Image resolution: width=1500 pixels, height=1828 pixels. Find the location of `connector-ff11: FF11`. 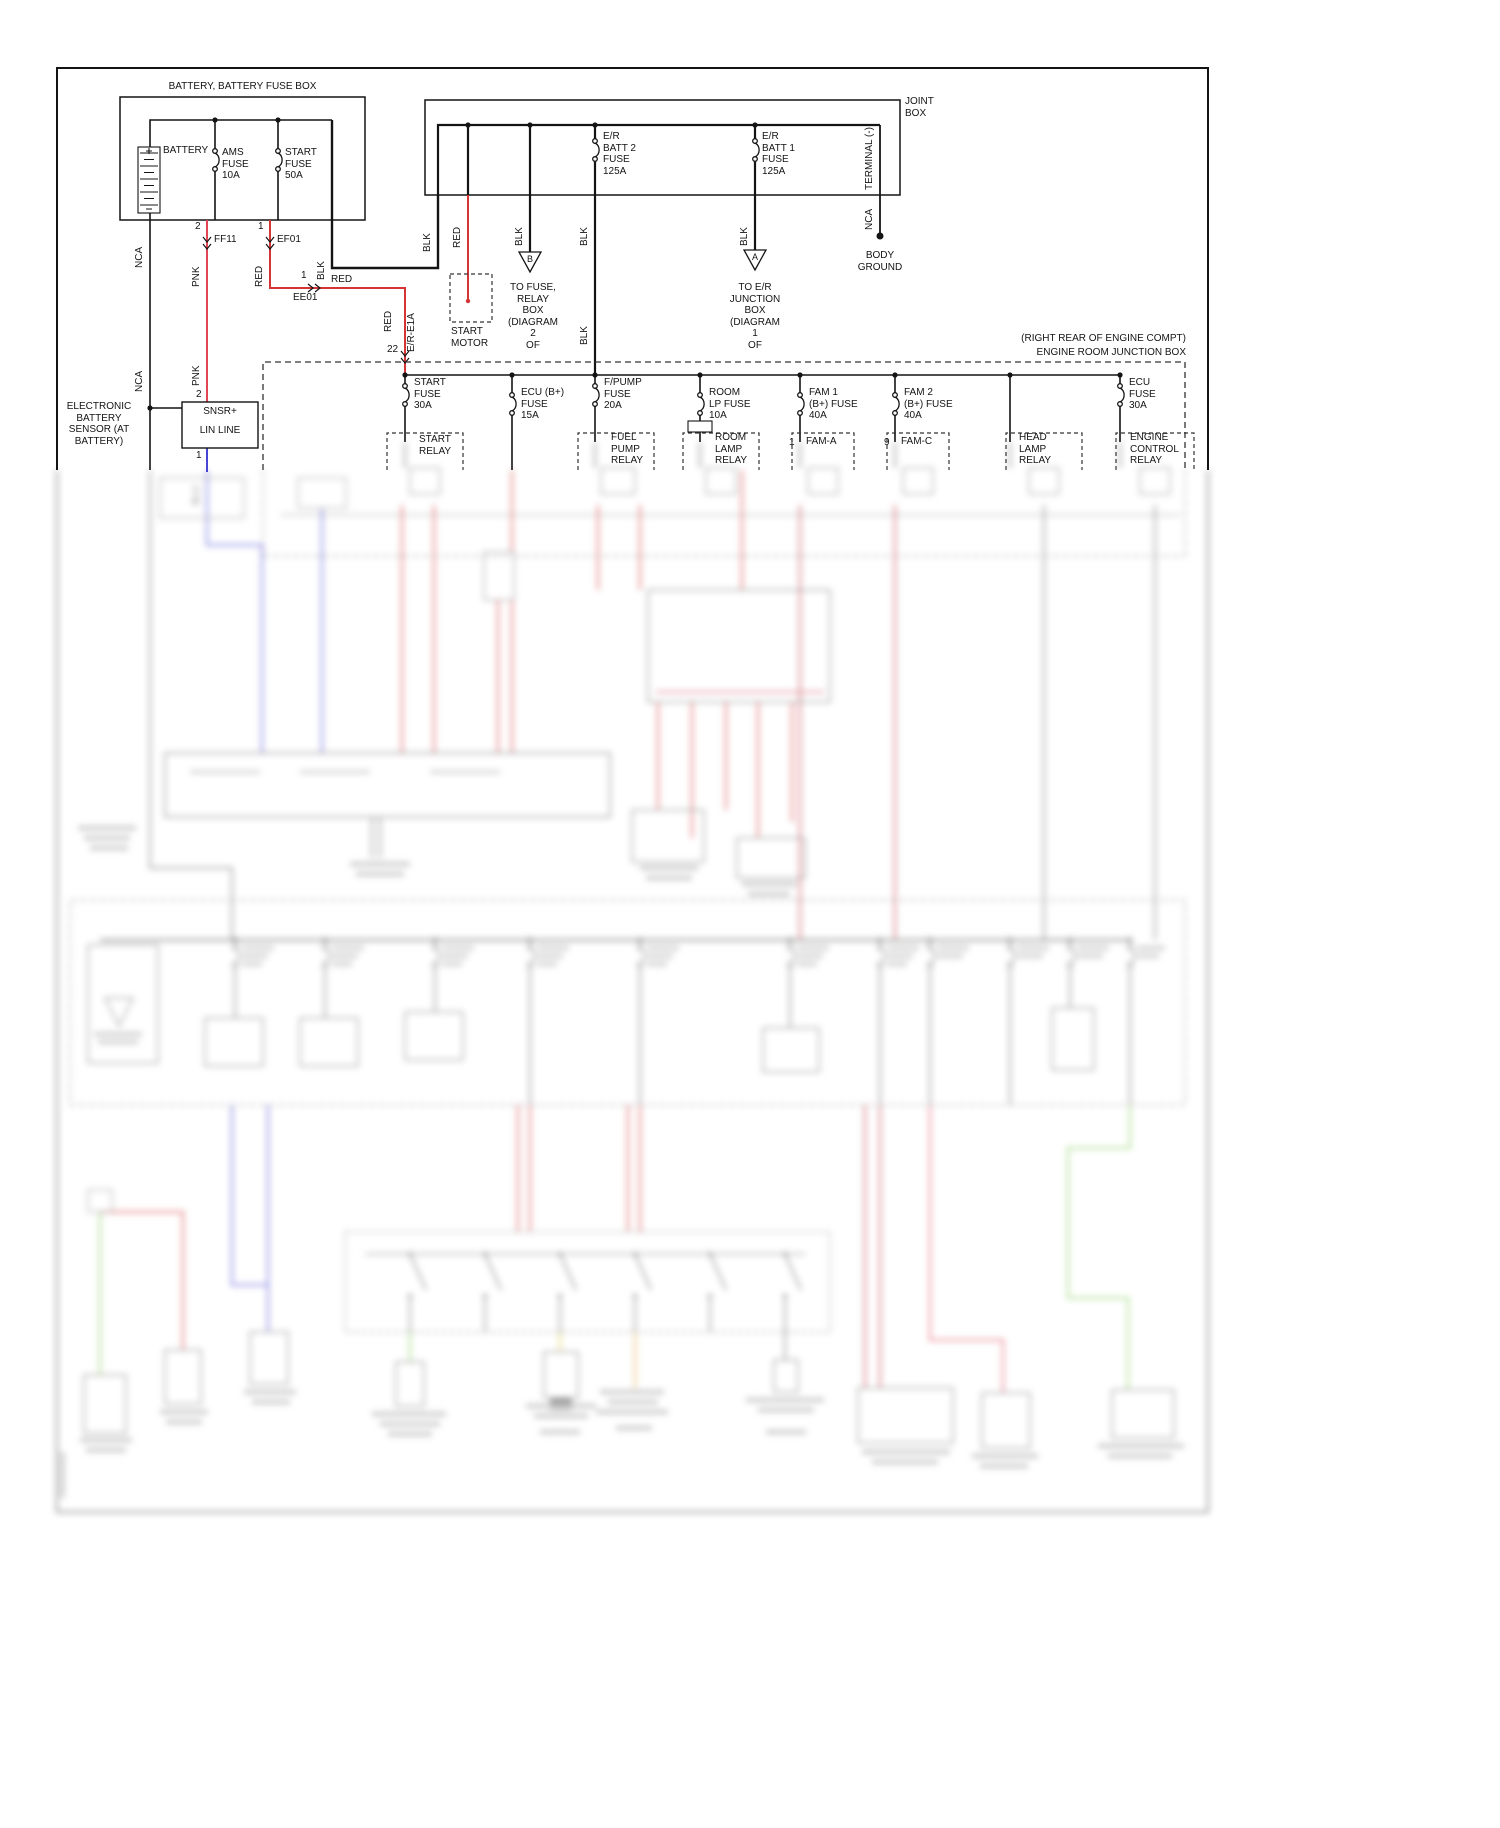

connector-ff11: FF11 is located at coordinates (225, 239).